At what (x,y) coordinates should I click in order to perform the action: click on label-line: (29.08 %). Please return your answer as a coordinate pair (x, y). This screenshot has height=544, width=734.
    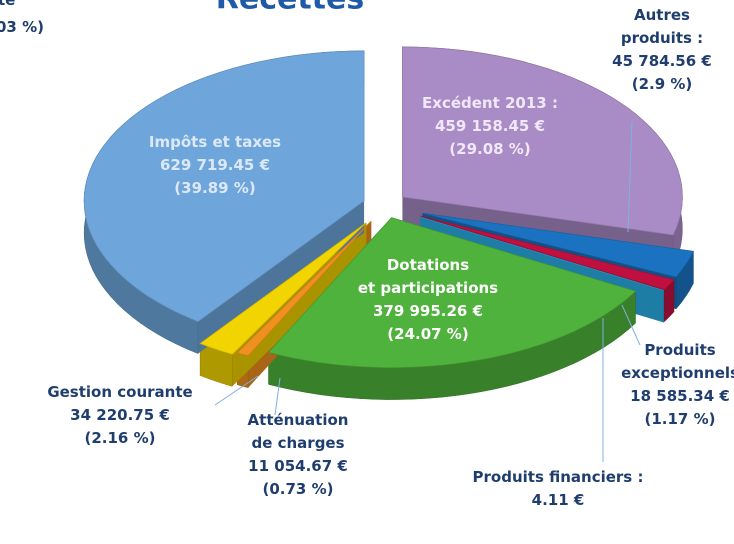
    Looking at the image, I should click on (489, 149).